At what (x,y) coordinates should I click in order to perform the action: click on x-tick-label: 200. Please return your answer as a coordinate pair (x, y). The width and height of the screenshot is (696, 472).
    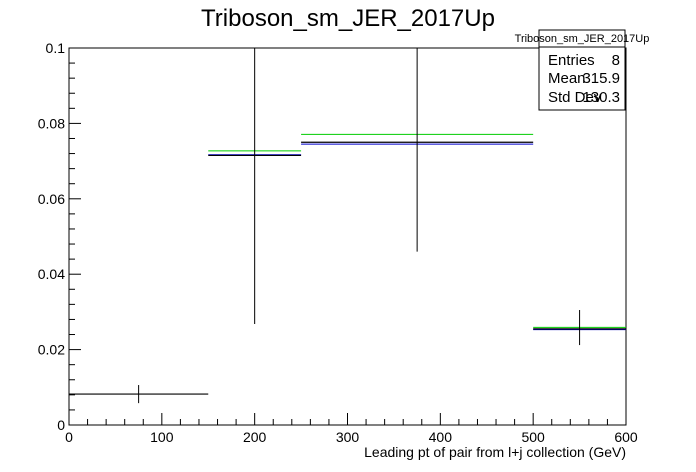
    Looking at the image, I should click on (255, 437).